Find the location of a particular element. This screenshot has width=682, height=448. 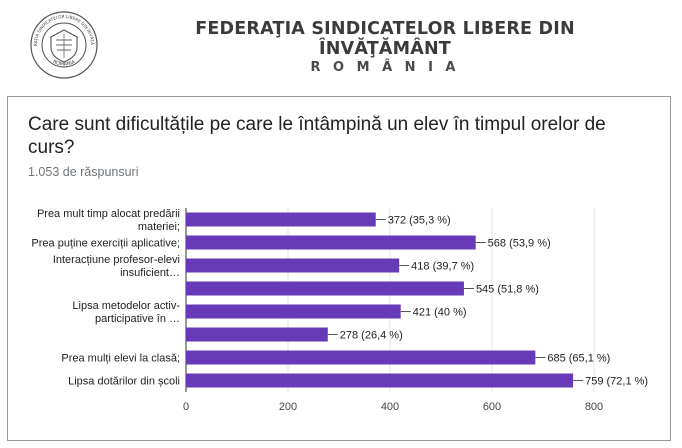

response-count: 1.053 de răspunsuri is located at coordinates (83, 172).